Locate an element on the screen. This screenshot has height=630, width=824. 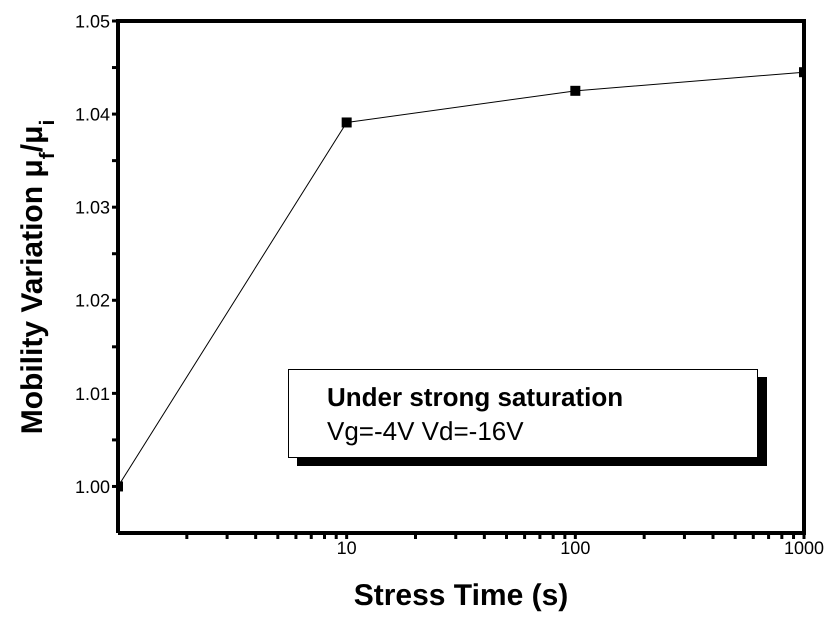
y-tick-label: 1.00 is located at coordinates (92, 486).